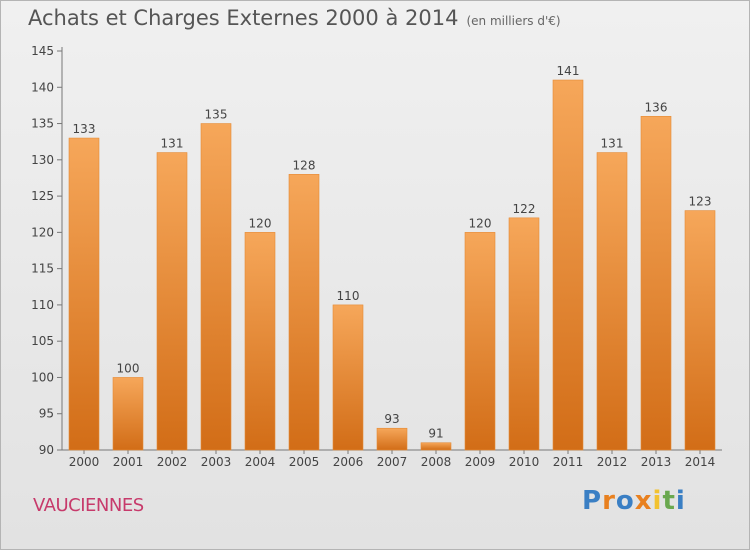 Image resolution: width=750 pixels, height=550 pixels. What do you see at coordinates (643, 501) in the screenshot?
I see `logo-letter: x` at bounding box center [643, 501].